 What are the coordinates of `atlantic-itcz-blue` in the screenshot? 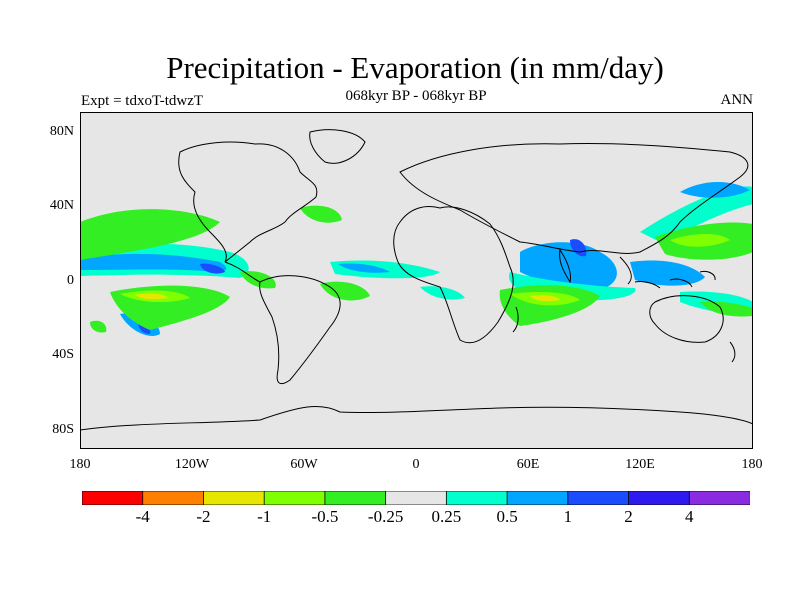 It's located at (364, 268).